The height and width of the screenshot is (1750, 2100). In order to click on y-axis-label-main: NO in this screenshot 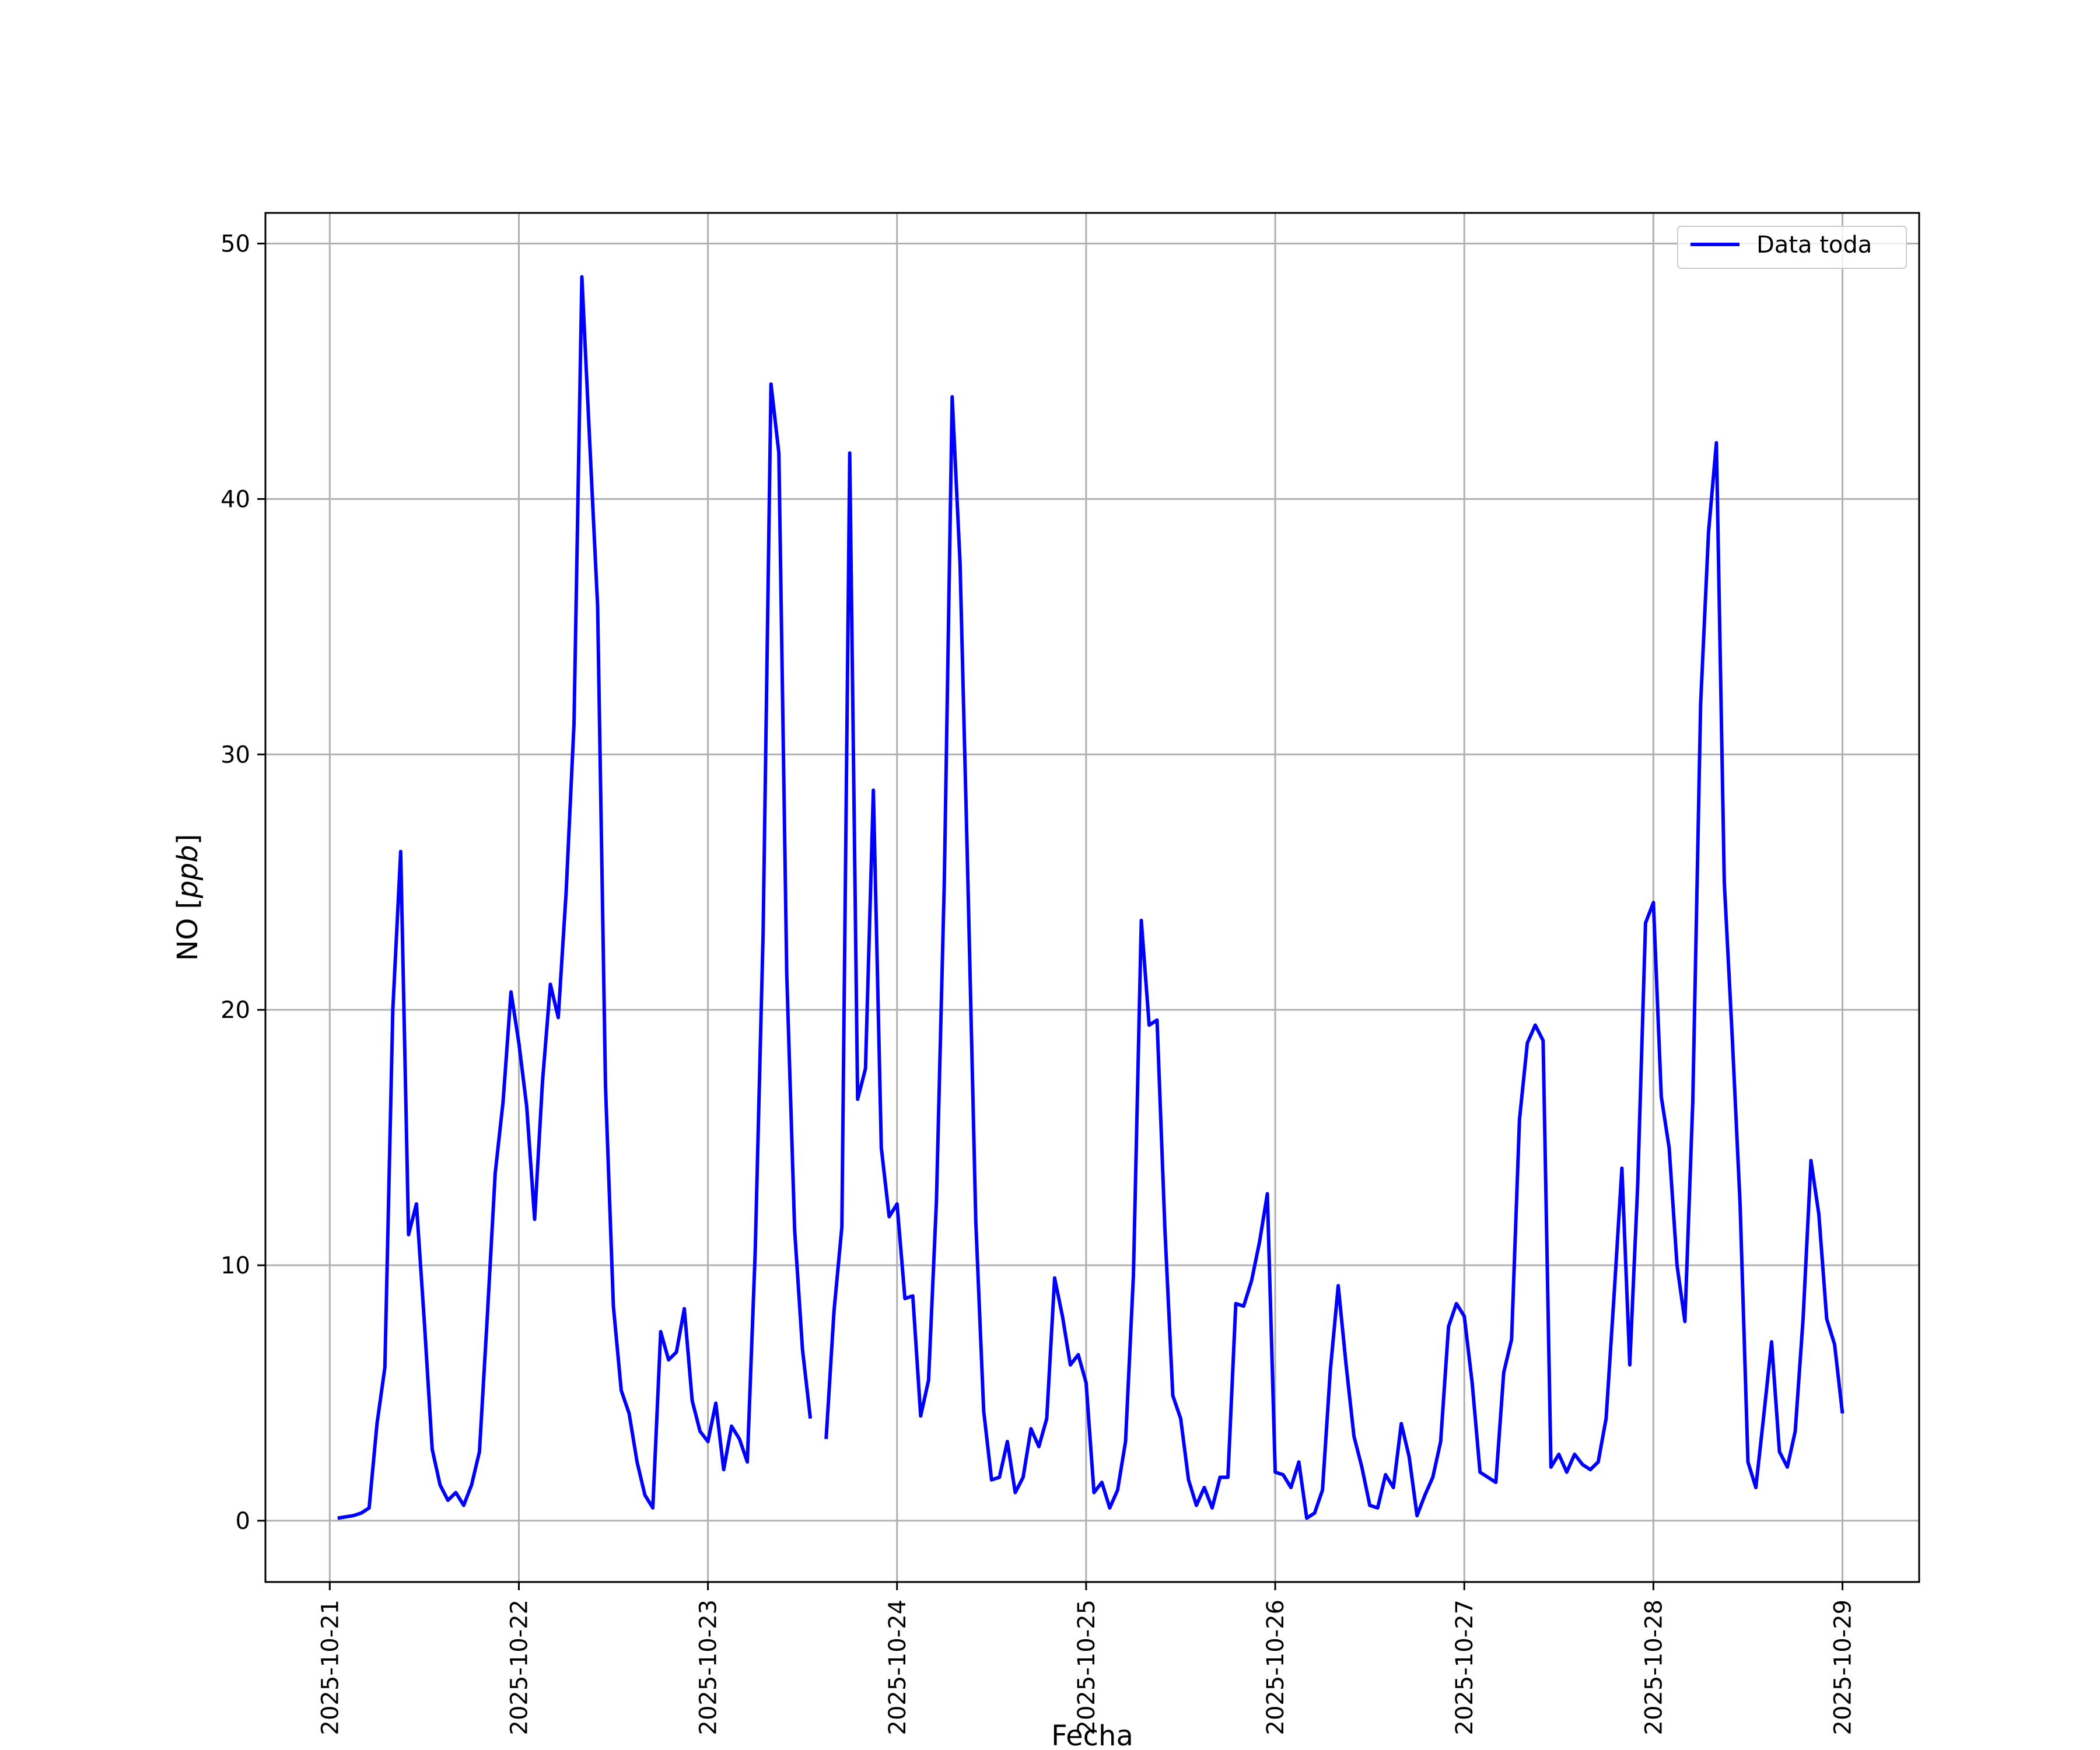, I will do `click(188, 939)`.